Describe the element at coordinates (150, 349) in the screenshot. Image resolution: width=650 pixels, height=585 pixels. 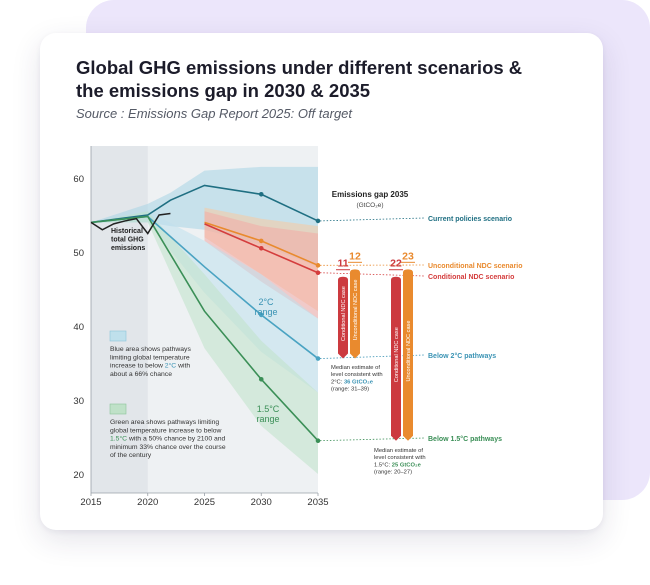
I see `legend-blue-text: Blue area shows pathways` at that location.